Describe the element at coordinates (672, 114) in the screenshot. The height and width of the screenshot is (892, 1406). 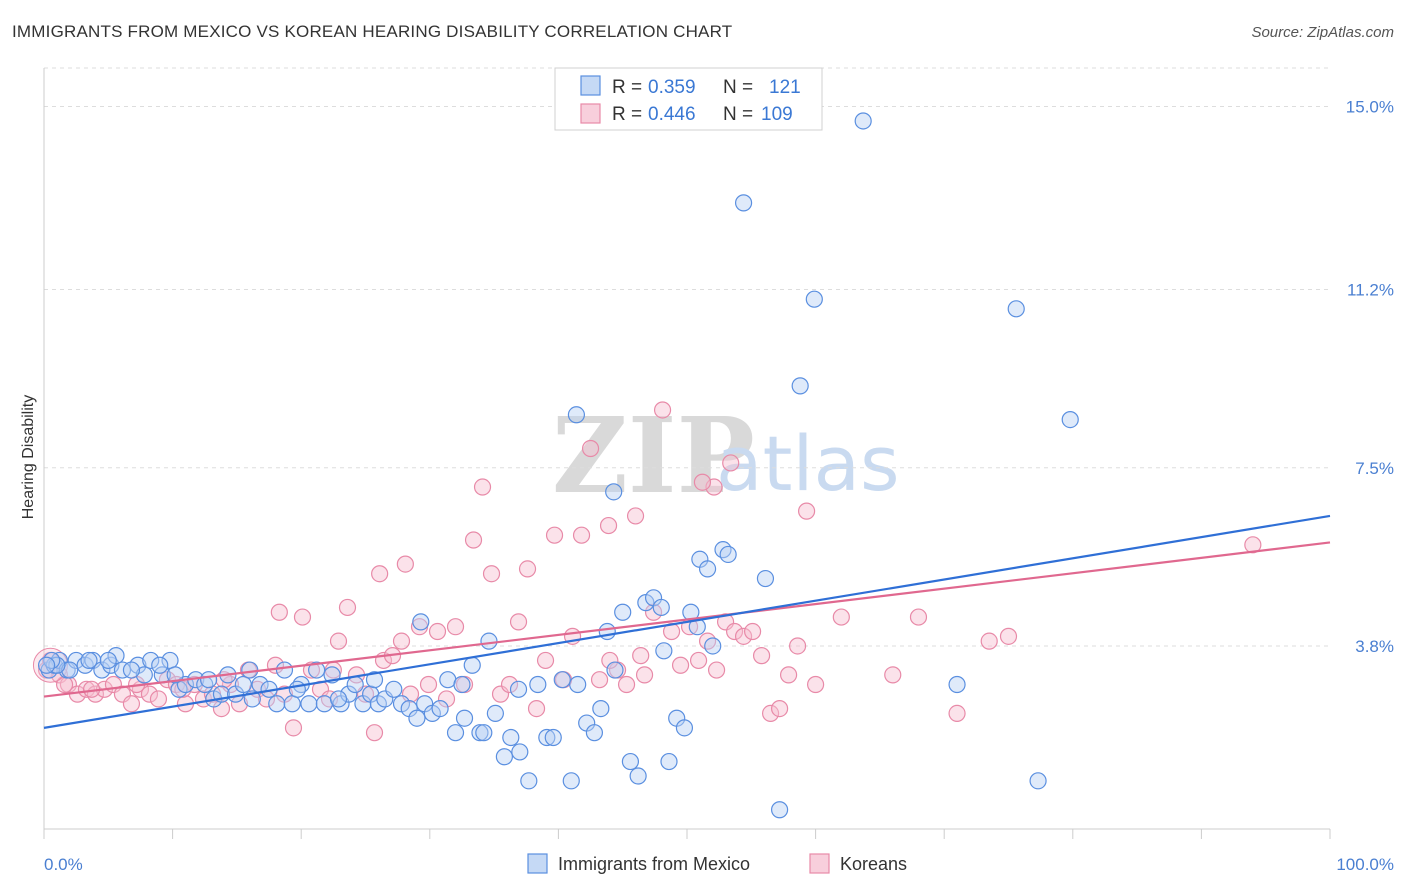
I see `stats-r-value-pink: 0.446` at that location.